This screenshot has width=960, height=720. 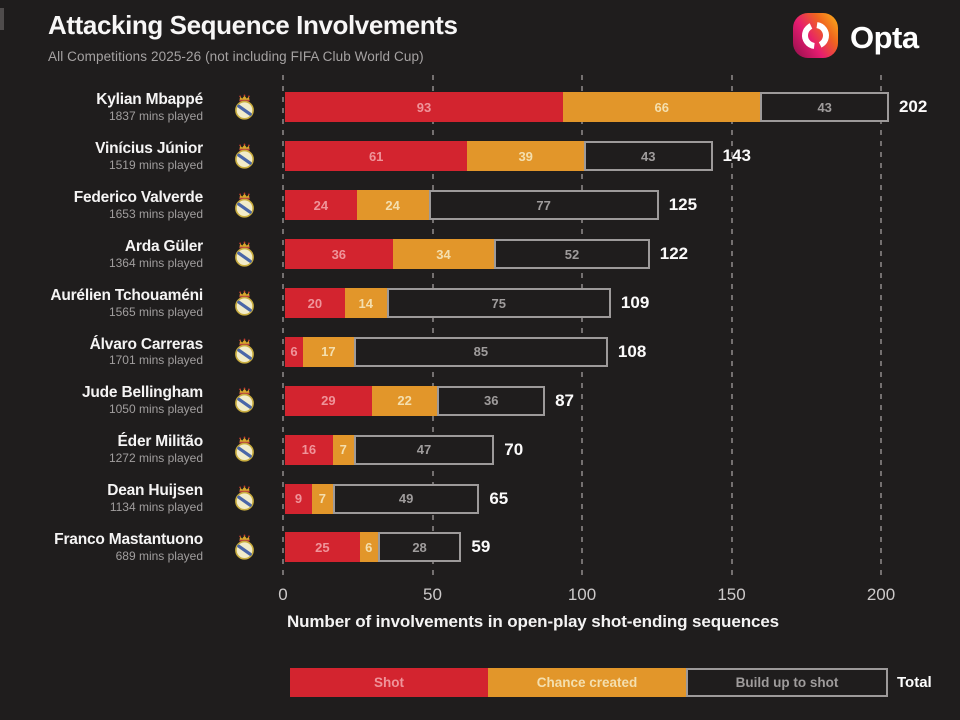 I want to click on player-row: Dean Huijsen 1134 mins played 9 7 49 65, so click(x=480, y=498).